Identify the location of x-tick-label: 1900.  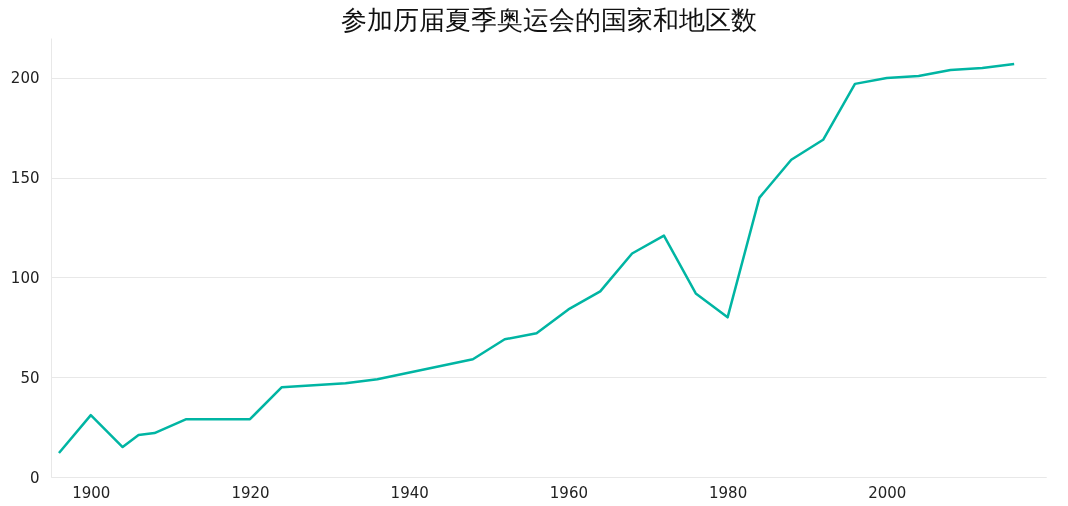
(91, 492).